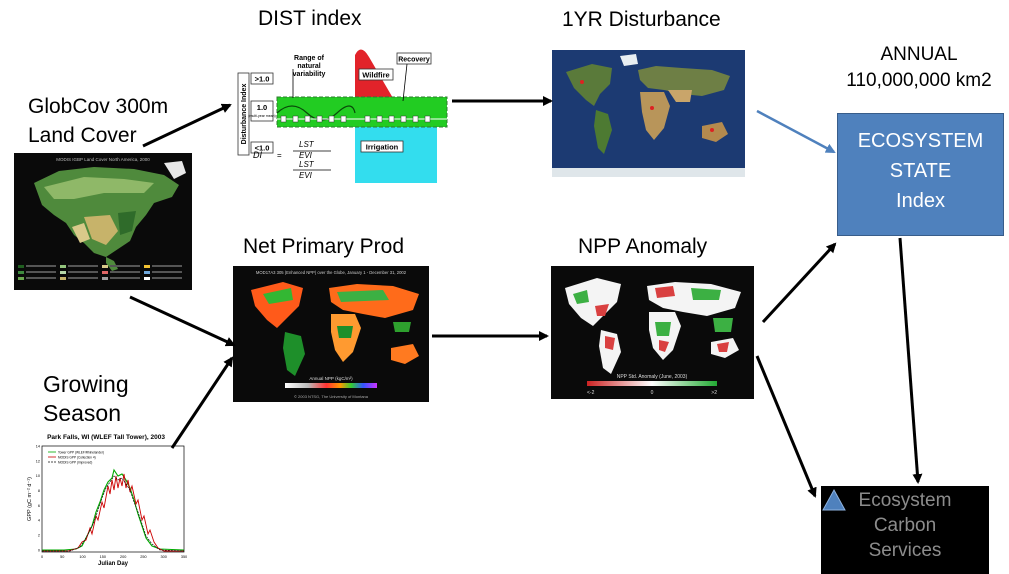  I want to click on tundra-zone, so click(99, 188).